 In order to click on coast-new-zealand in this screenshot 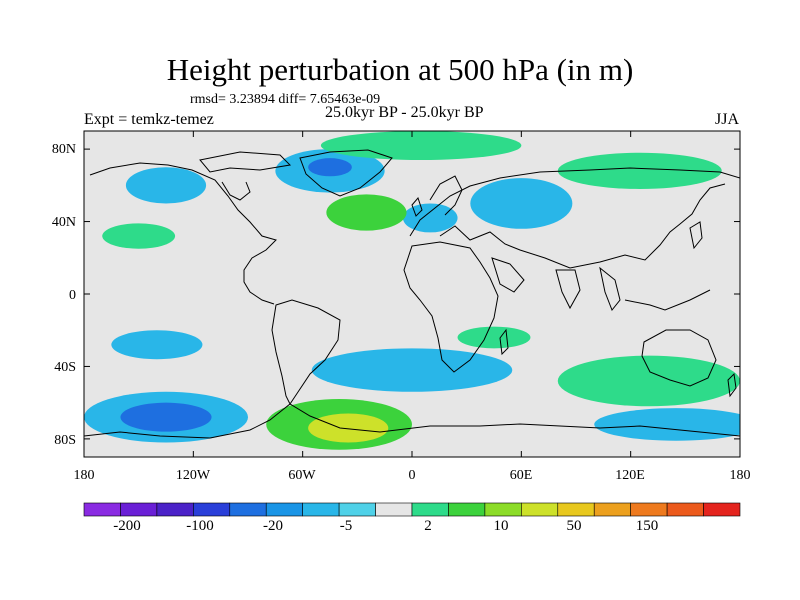, I will do `click(732, 385)`.